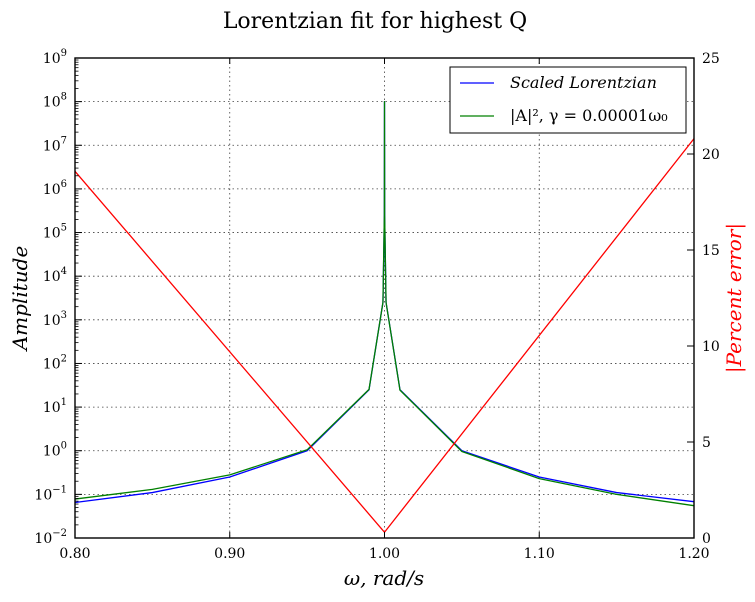 This screenshot has height=602, width=755. What do you see at coordinates (55, 101) in the screenshot?
I see `y-left-tick-label: 10⁸` at bounding box center [55, 101].